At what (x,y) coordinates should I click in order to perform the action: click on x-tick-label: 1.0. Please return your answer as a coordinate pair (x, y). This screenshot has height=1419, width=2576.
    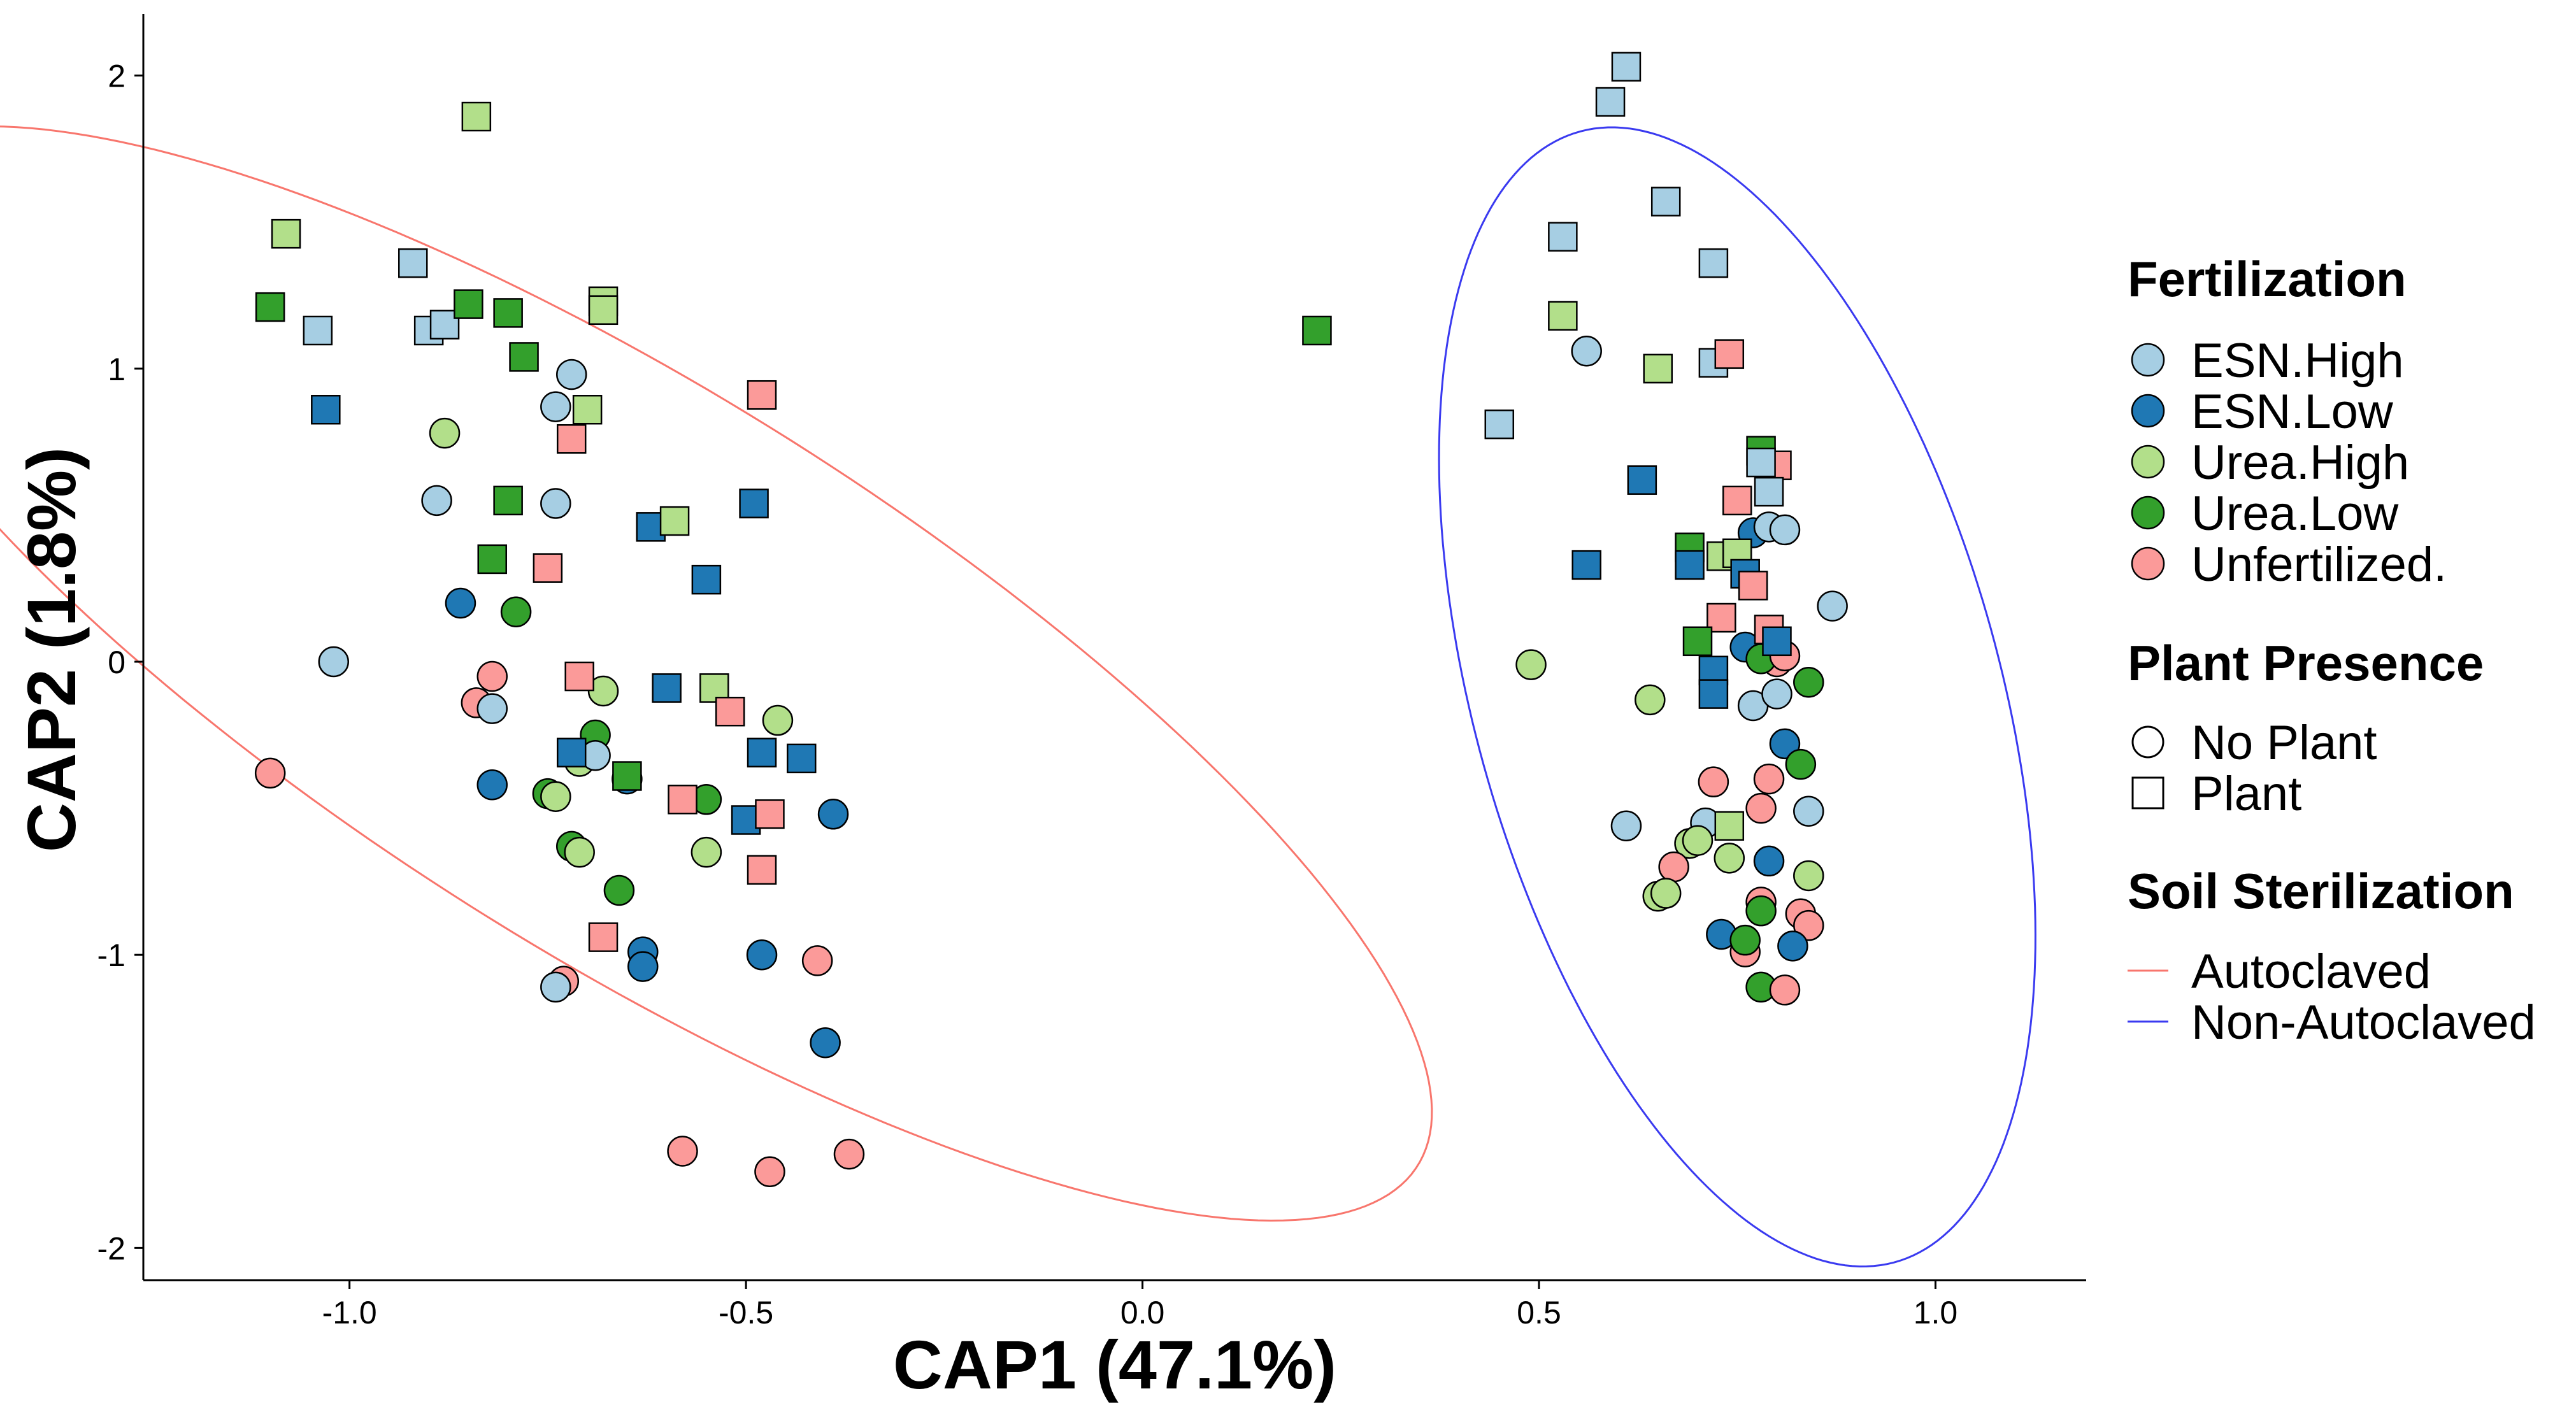
    Looking at the image, I should click on (1936, 1312).